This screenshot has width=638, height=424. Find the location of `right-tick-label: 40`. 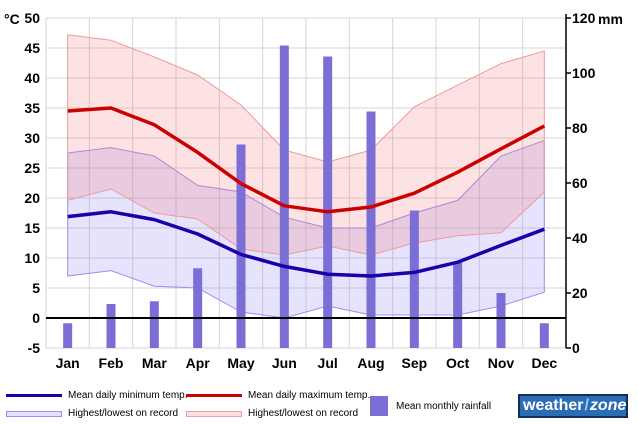

right-tick-label: 40 is located at coordinates (580, 238).